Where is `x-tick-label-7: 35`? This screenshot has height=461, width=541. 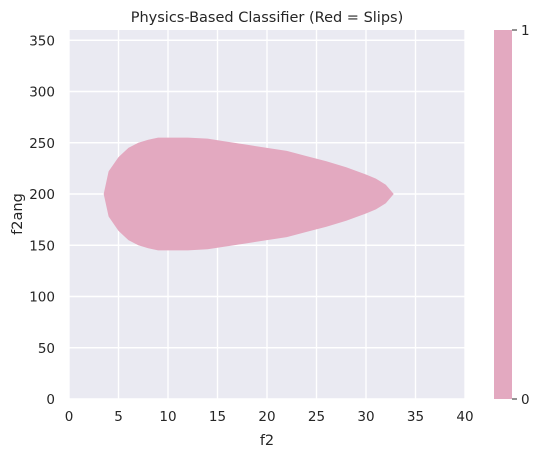
x-tick-label-7: 35 is located at coordinates (415, 417).